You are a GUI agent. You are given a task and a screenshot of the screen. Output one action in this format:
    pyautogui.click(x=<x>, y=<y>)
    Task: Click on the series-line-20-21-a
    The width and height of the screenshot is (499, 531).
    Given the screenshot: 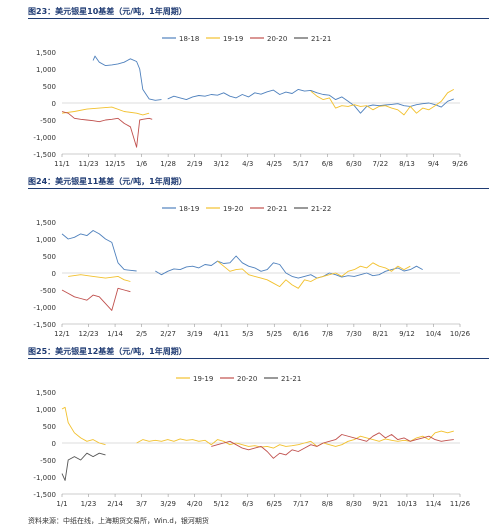 What is the action you would take?
    pyautogui.click(x=96, y=299)
    